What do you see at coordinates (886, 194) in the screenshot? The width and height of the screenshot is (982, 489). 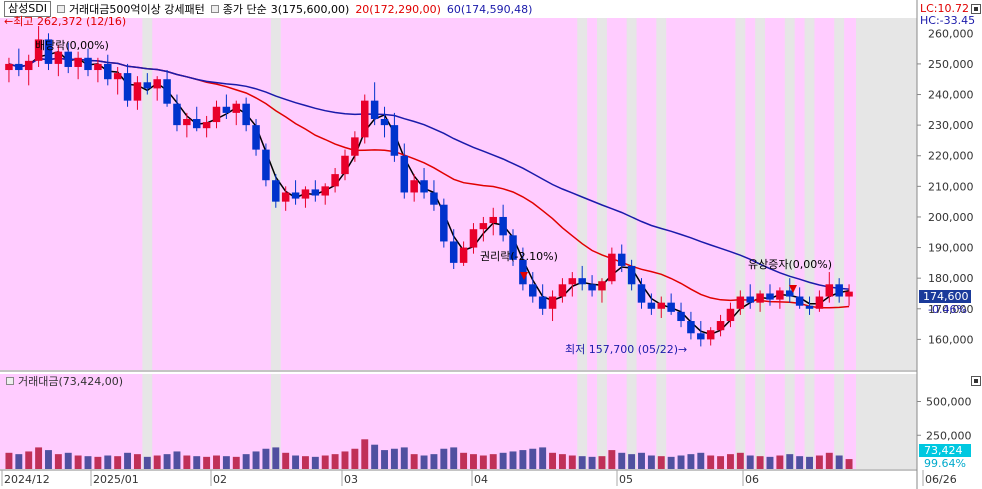 I see `future-area` at bounding box center [886, 194].